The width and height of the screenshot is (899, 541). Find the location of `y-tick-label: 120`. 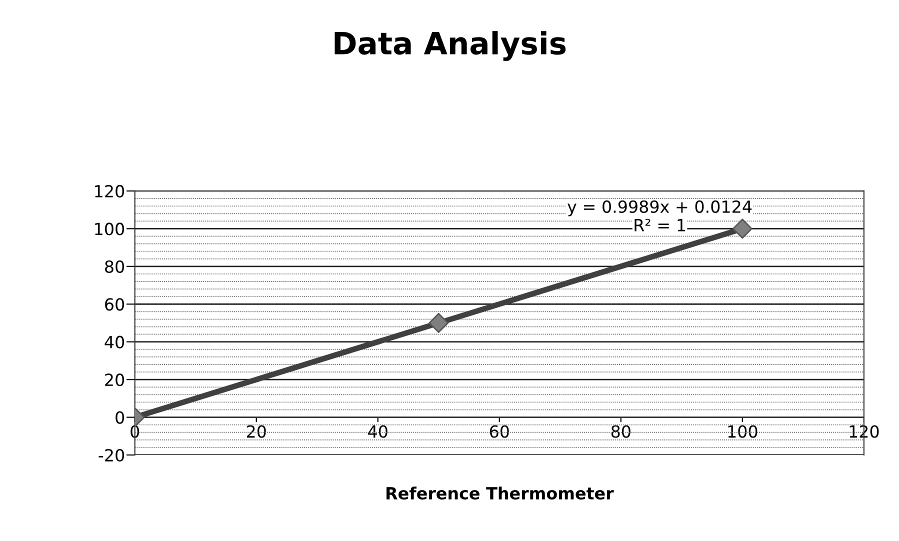

y-tick-label: 120 is located at coordinates (109, 191).